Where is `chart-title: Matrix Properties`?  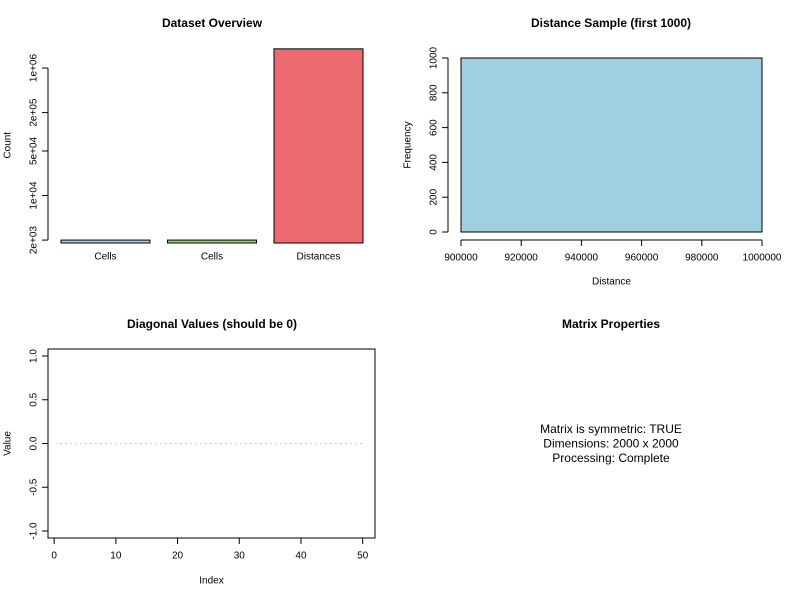 chart-title: Matrix Properties is located at coordinates (611, 324).